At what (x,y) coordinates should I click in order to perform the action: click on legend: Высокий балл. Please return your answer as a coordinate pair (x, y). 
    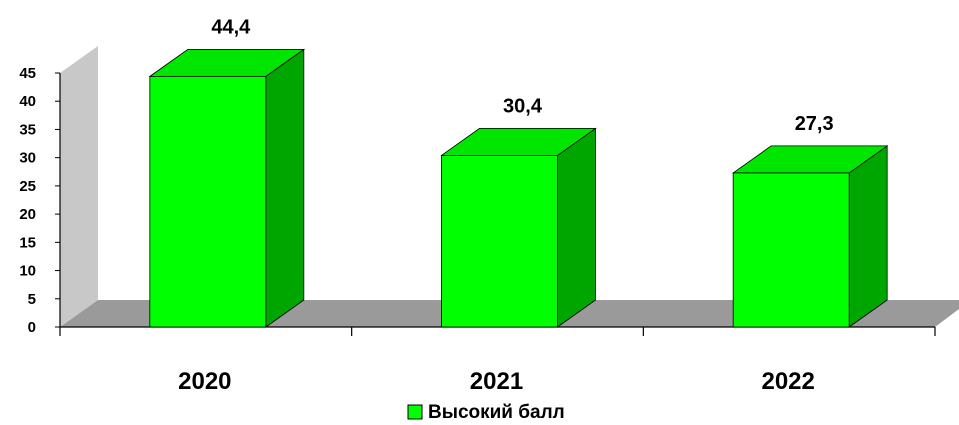
    Looking at the image, I should click on (486, 412).